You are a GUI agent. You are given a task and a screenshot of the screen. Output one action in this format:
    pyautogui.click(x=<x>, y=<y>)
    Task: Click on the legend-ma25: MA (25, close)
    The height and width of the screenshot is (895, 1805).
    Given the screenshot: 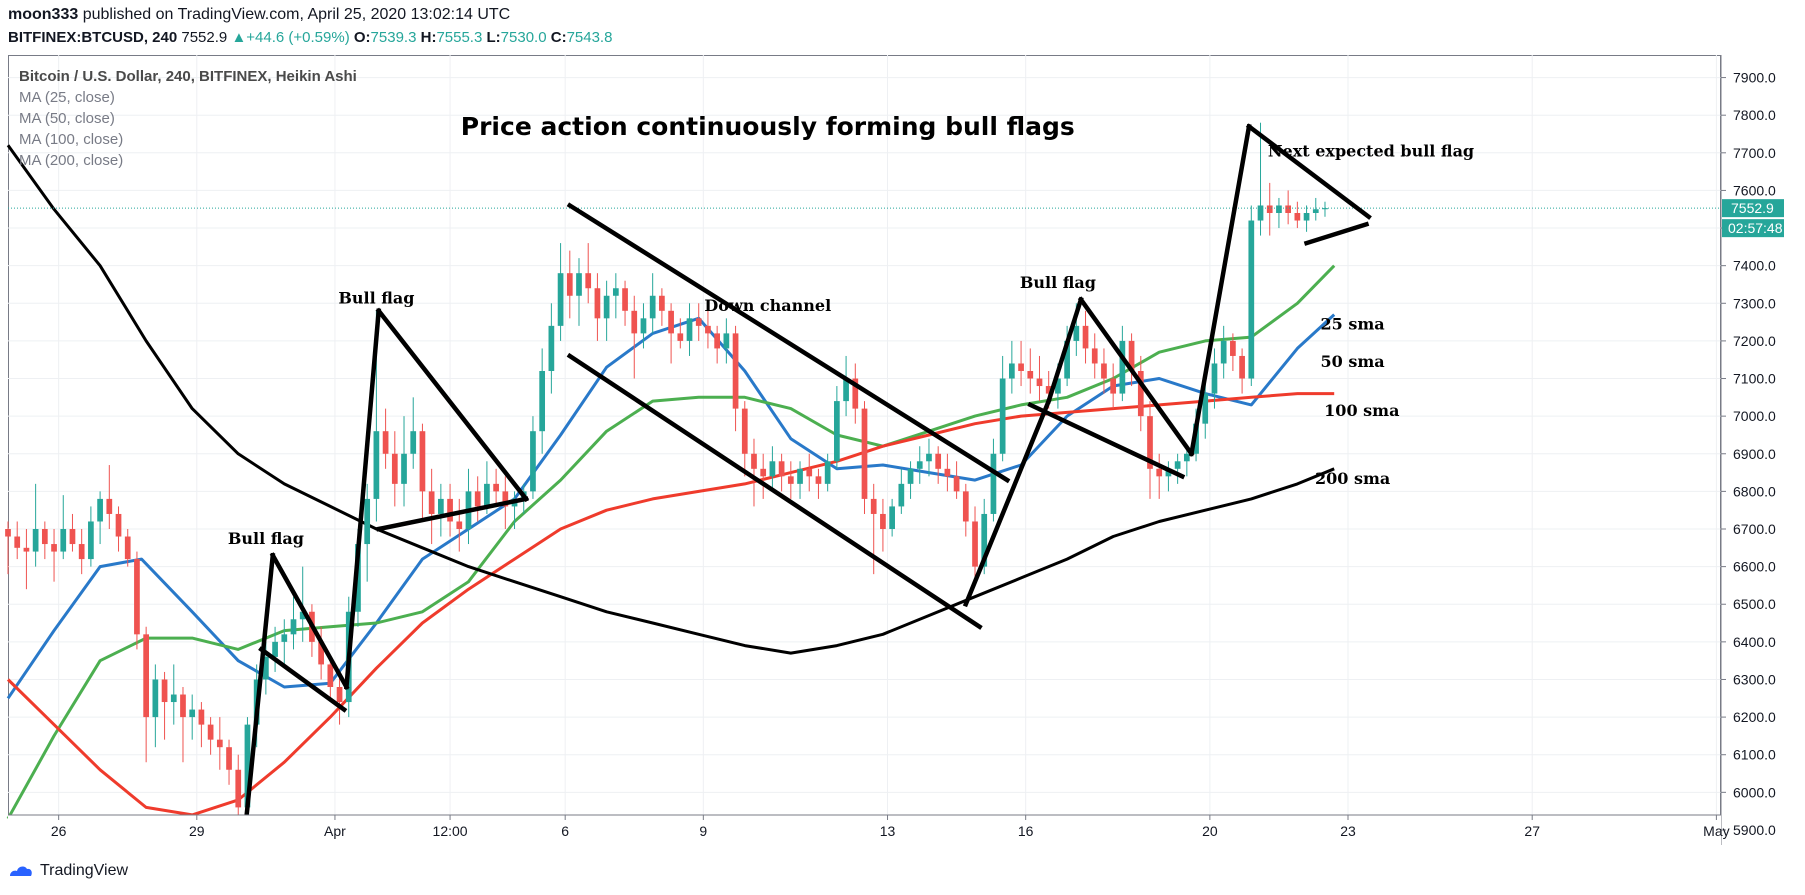 What is the action you would take?
    pyautogui.click(x=67, y=97)
    